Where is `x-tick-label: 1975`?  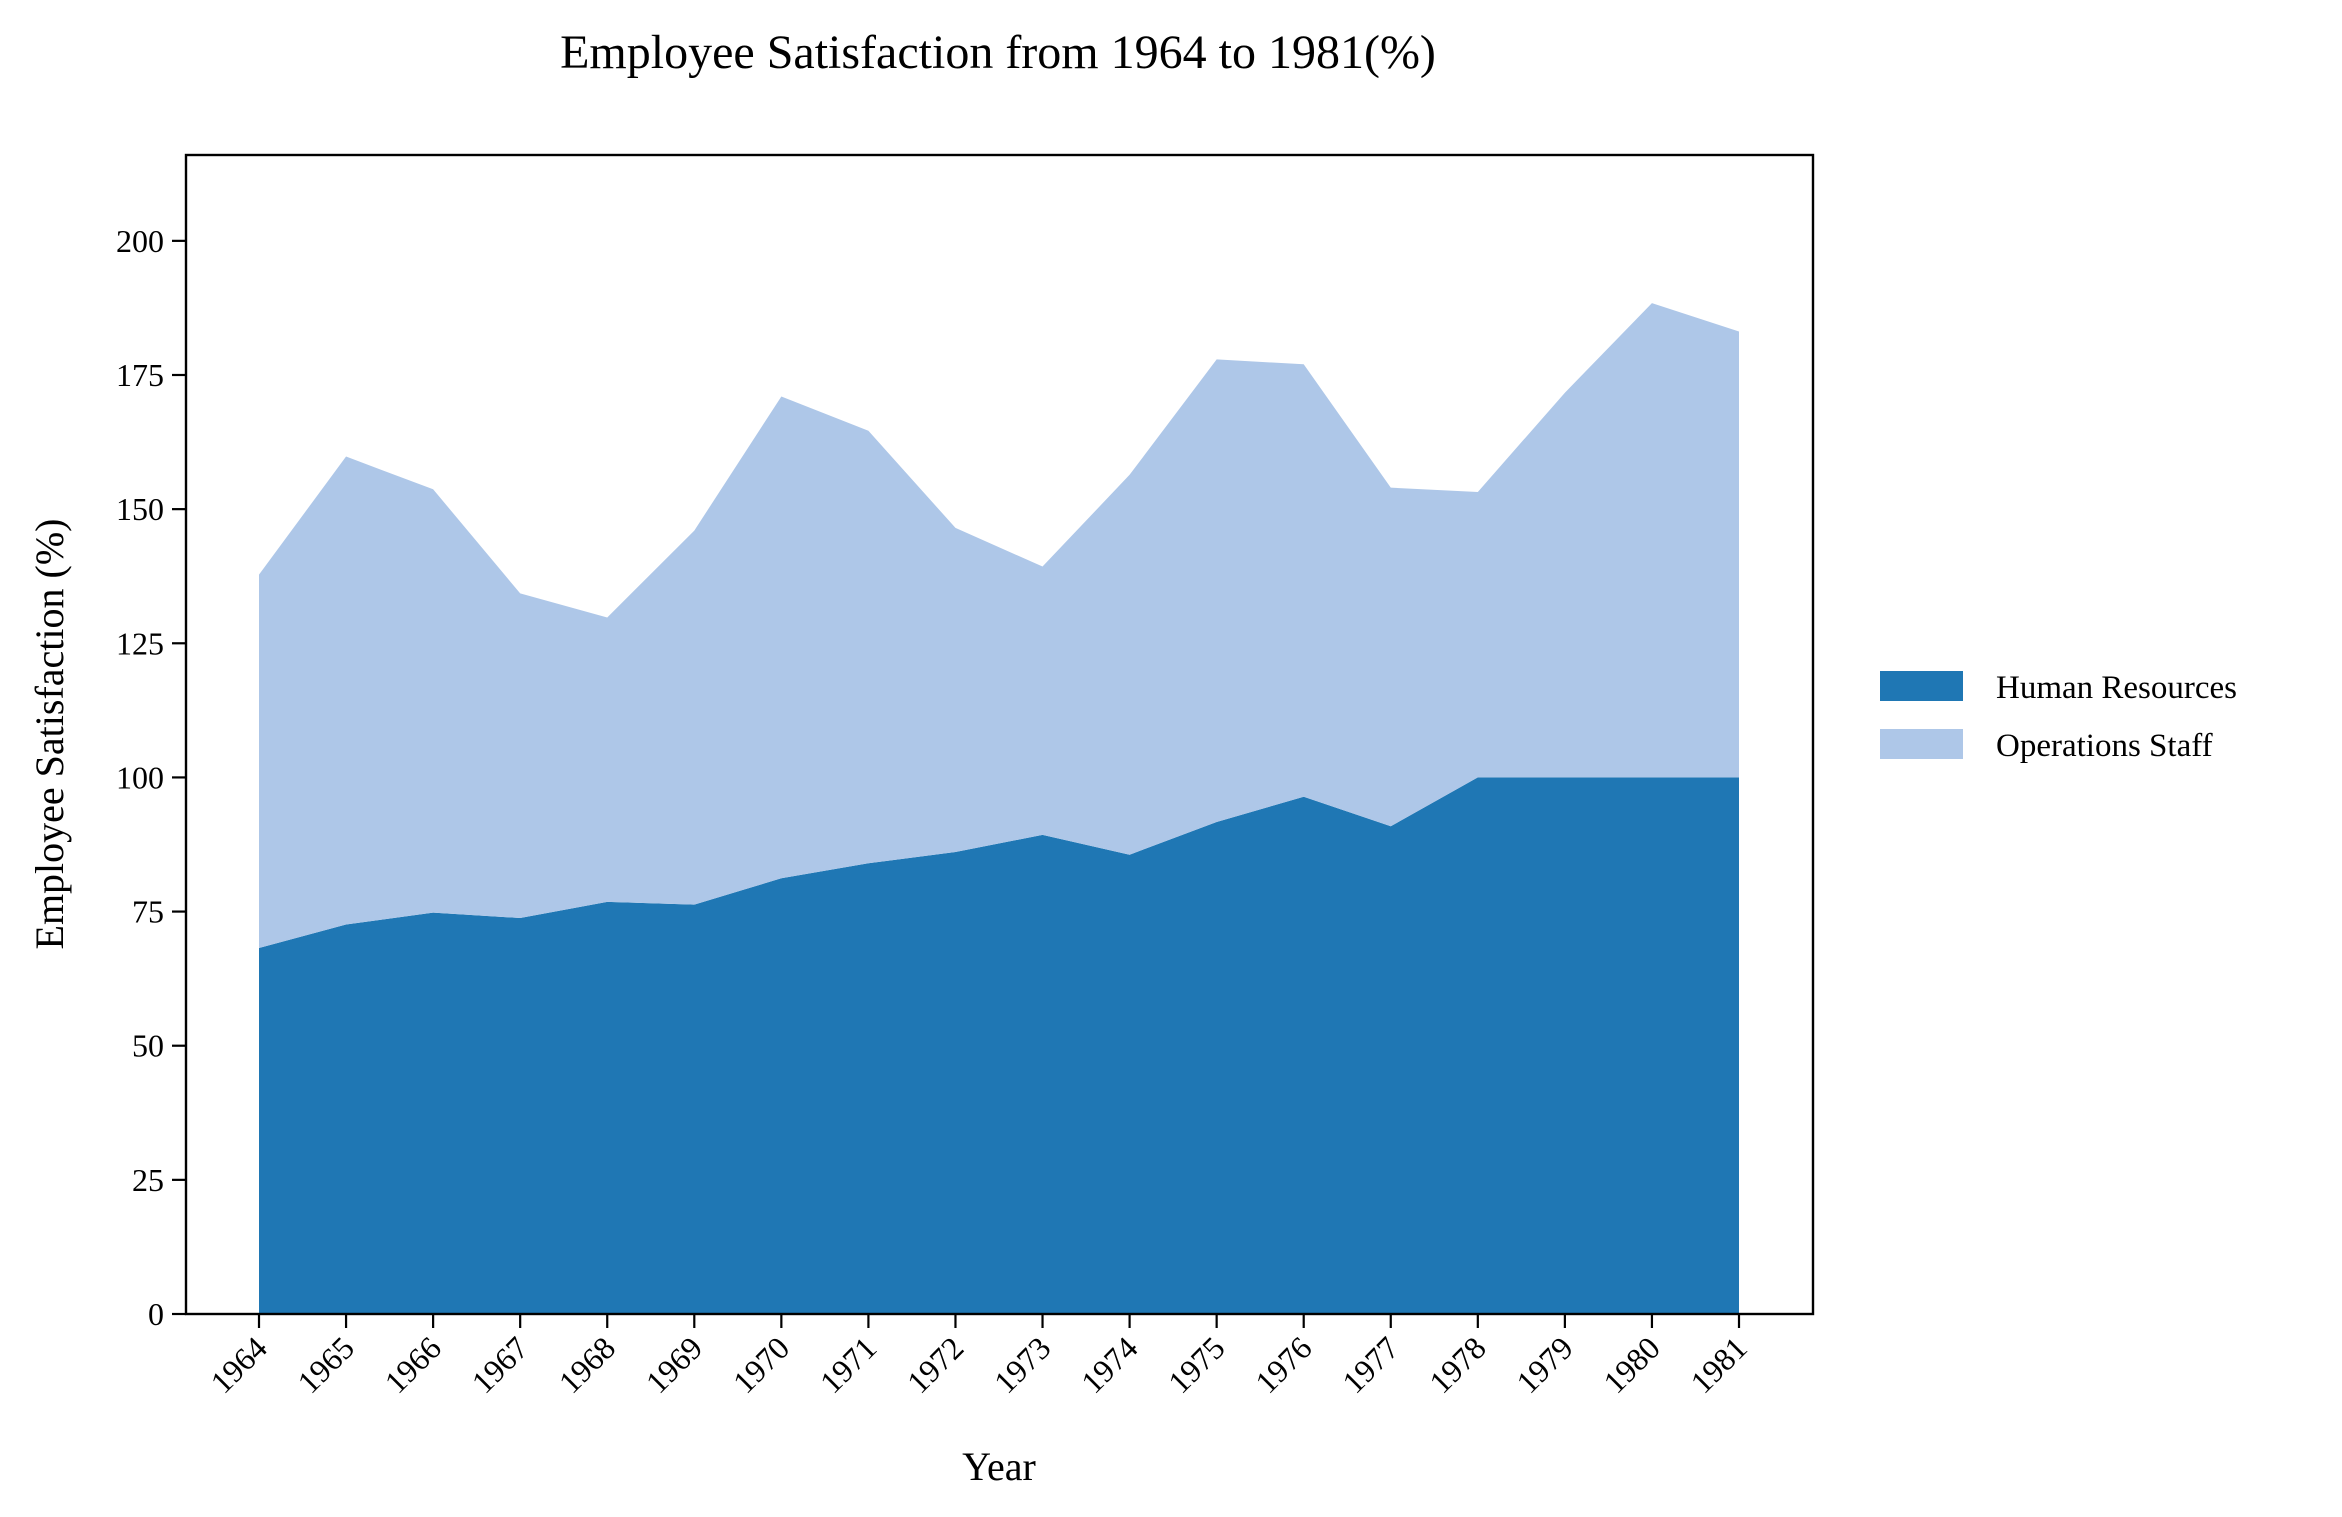
x-tick-label: 1975 is located at coordinates (1196, 1364).